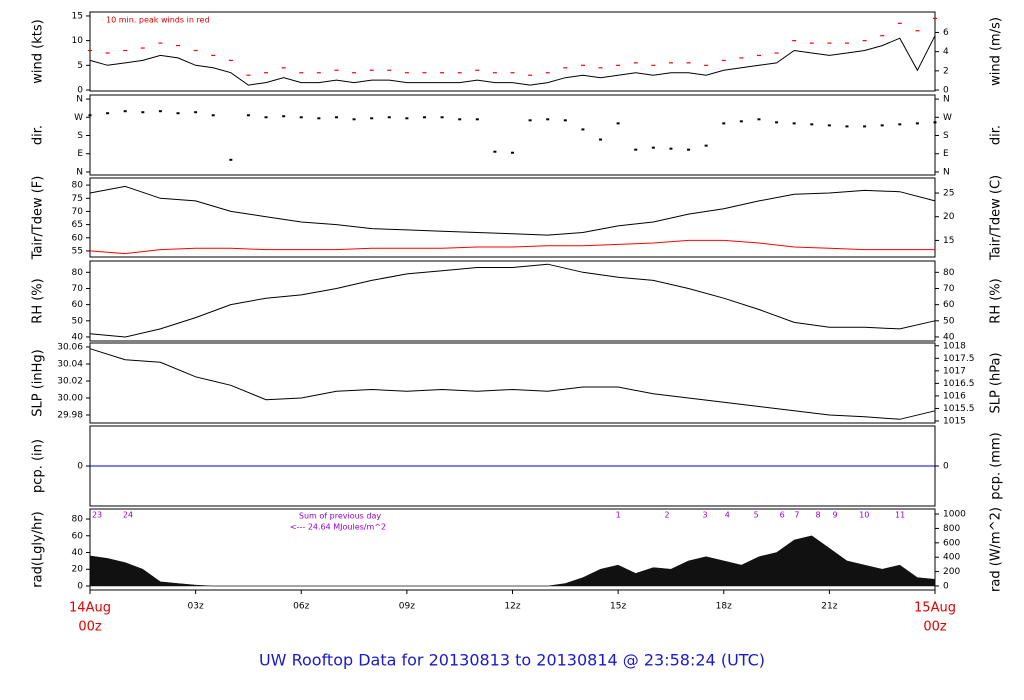 The image size is (1024, 700). What do you see at coordinates (128, 515) in the screenshot?
I see `sun-hour-label: 24` at bounding box center [128, 515].